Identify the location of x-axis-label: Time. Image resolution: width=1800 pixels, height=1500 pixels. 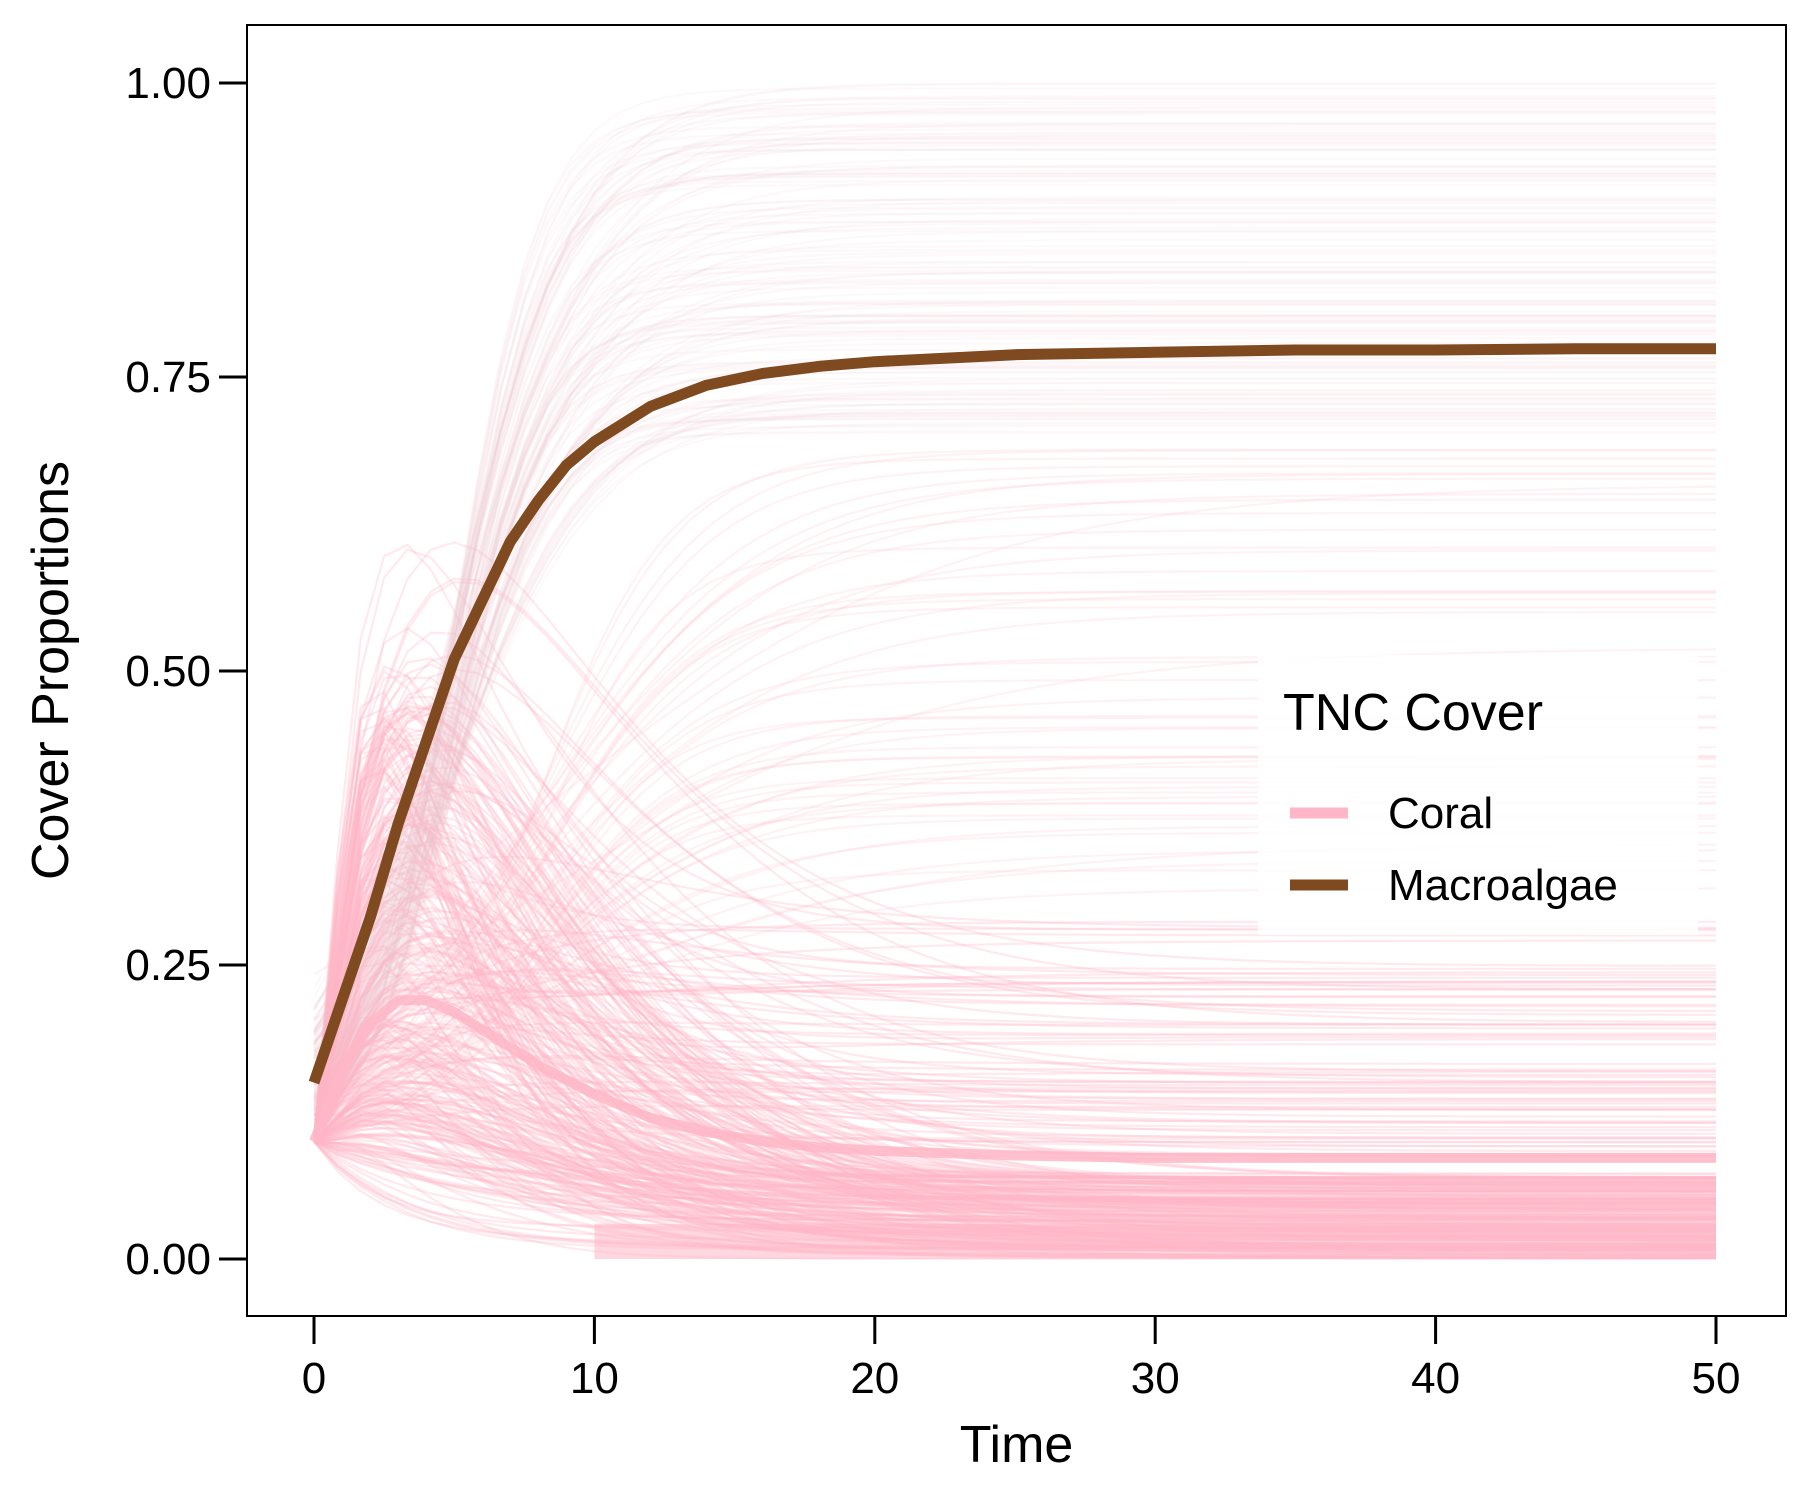
(1017, 1445).